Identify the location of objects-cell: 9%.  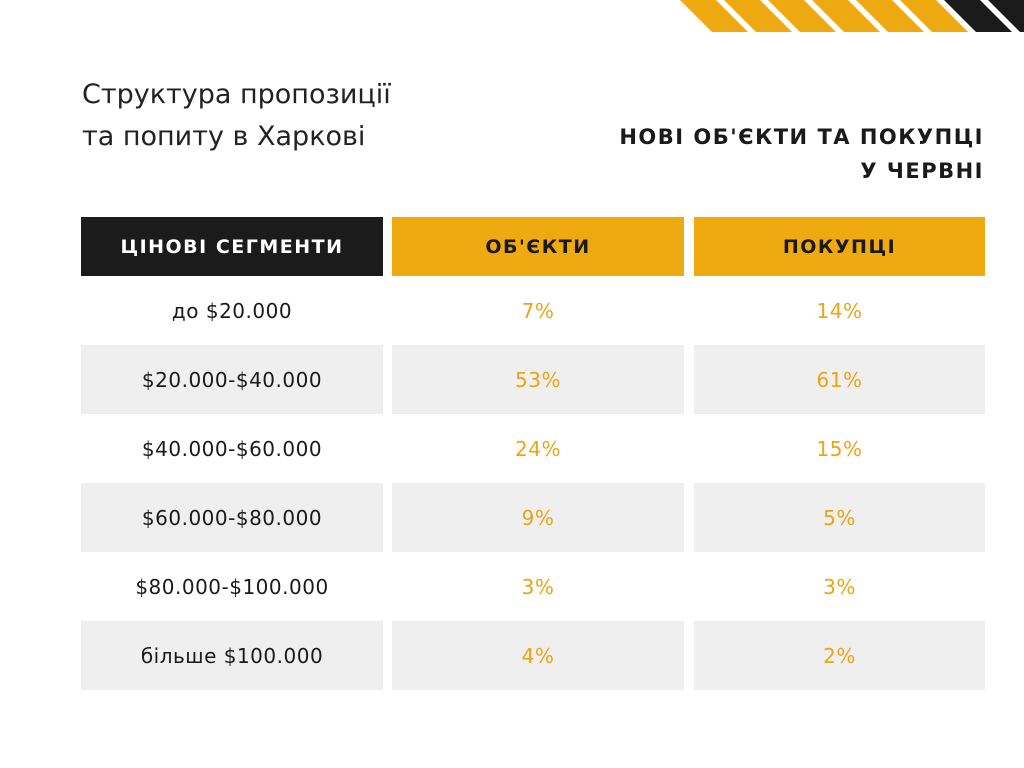
(538, 517).